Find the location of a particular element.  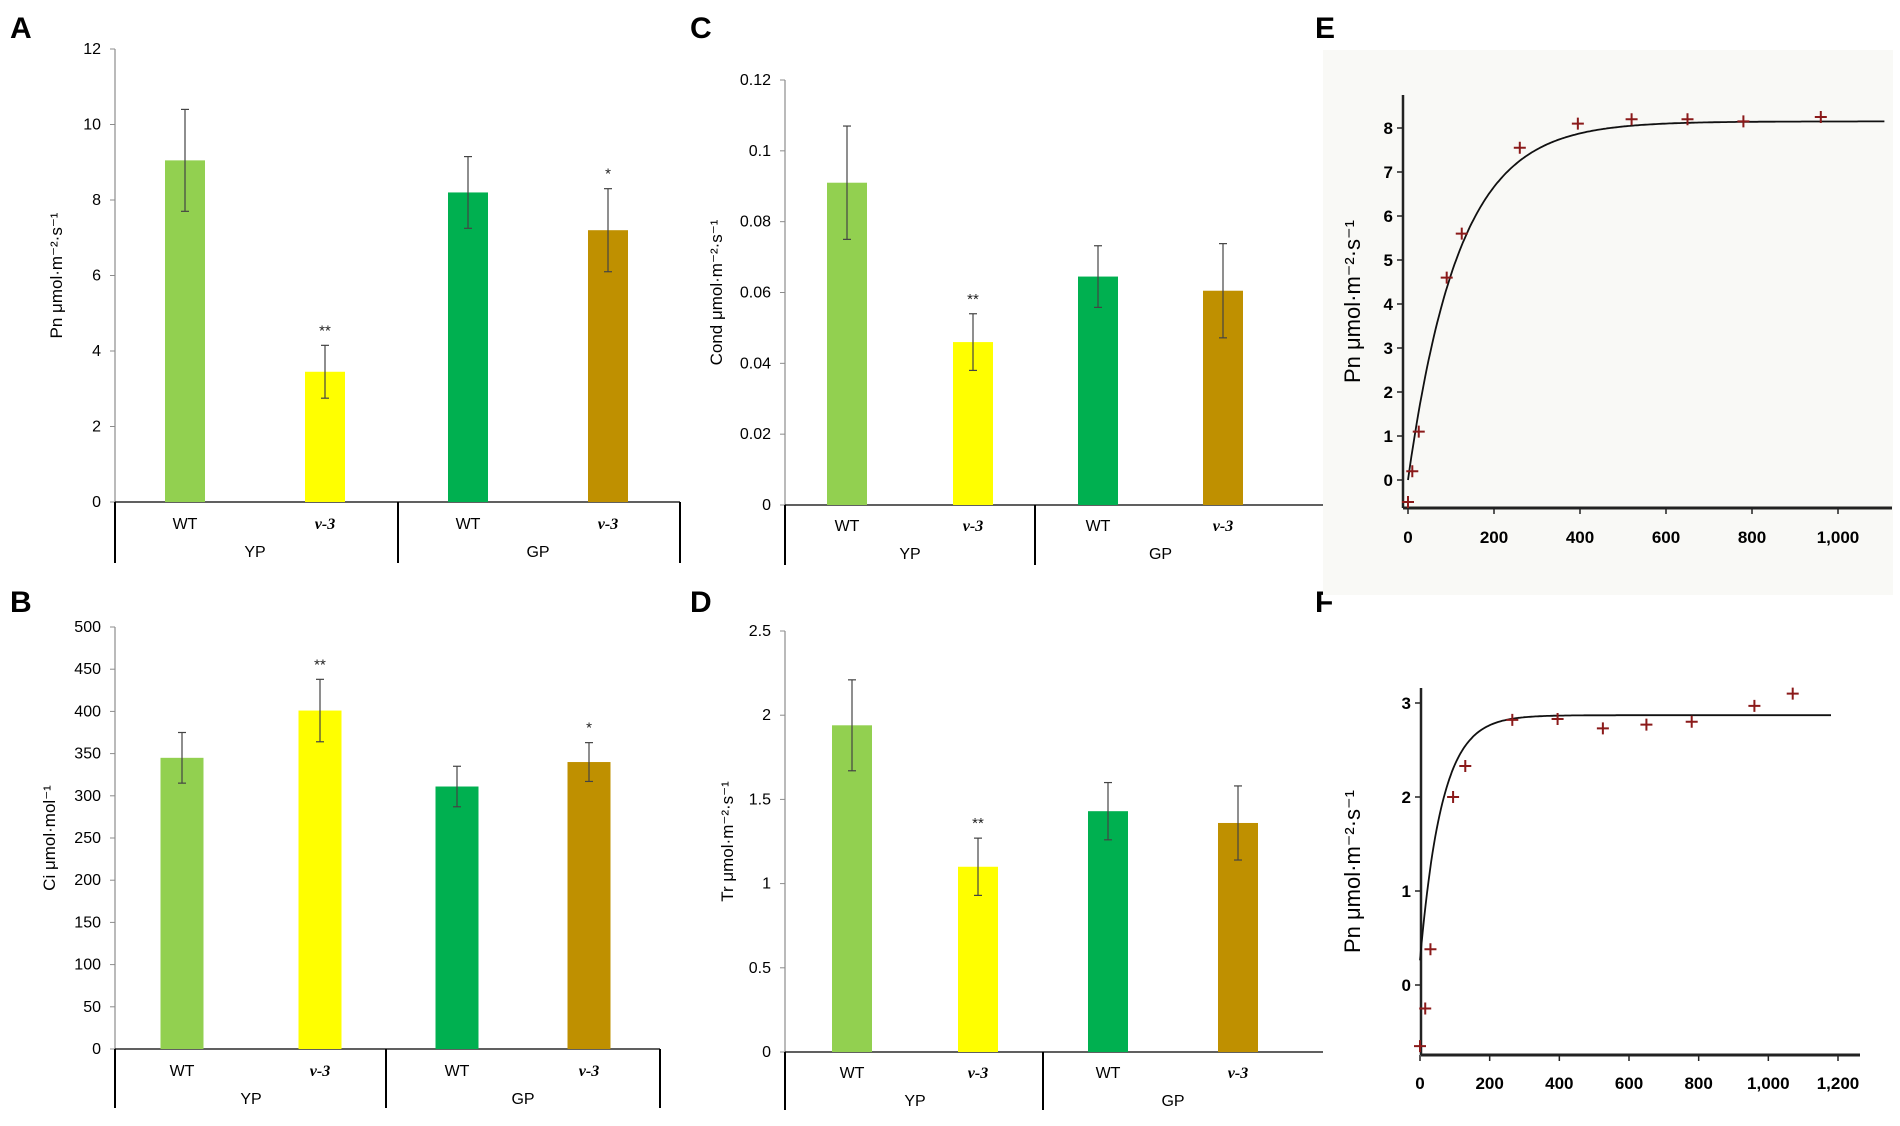

y-tick-label: 0.08 is located at coordinates (755, 222).